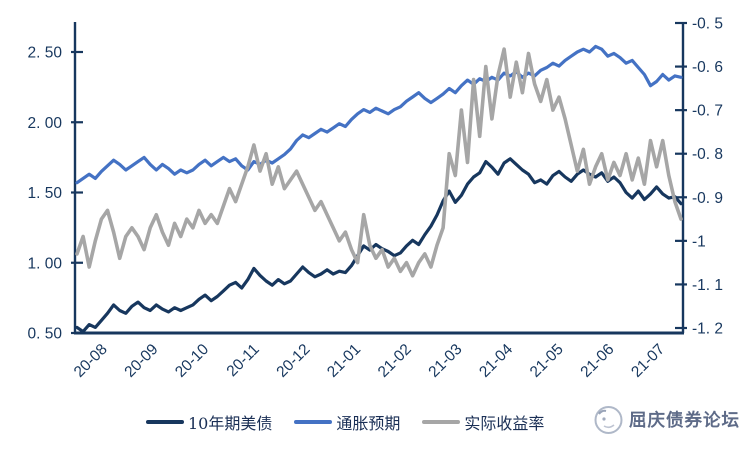 This screenshot has width=750, height=450. What do you see at coordinates (441, 422) in the screenshot?
I see `legend-swatch-real-yield` at bounding box center [441, 422].